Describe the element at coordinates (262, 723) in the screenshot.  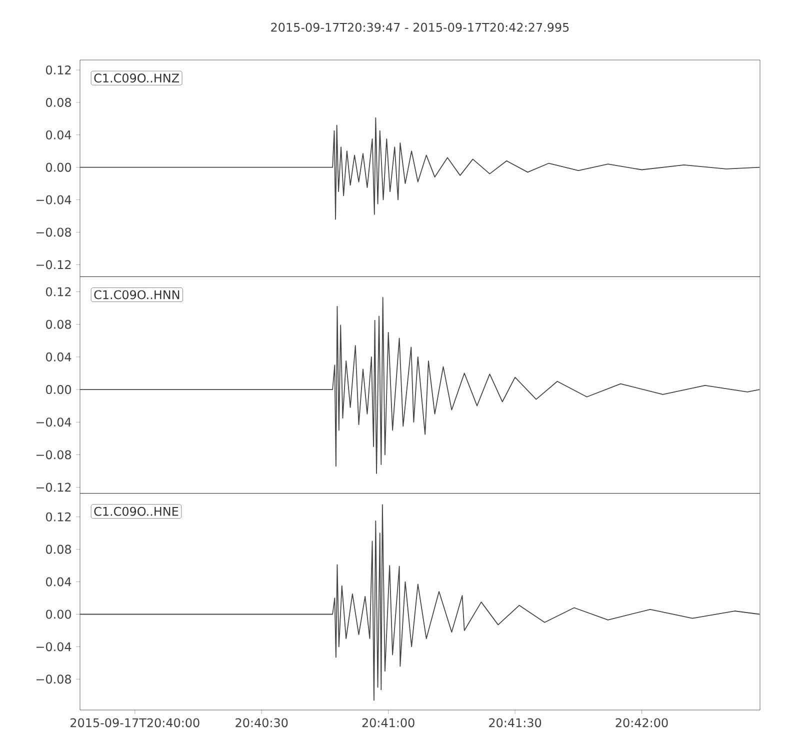
I see `x-tick-label: 20:40:30` at that location.